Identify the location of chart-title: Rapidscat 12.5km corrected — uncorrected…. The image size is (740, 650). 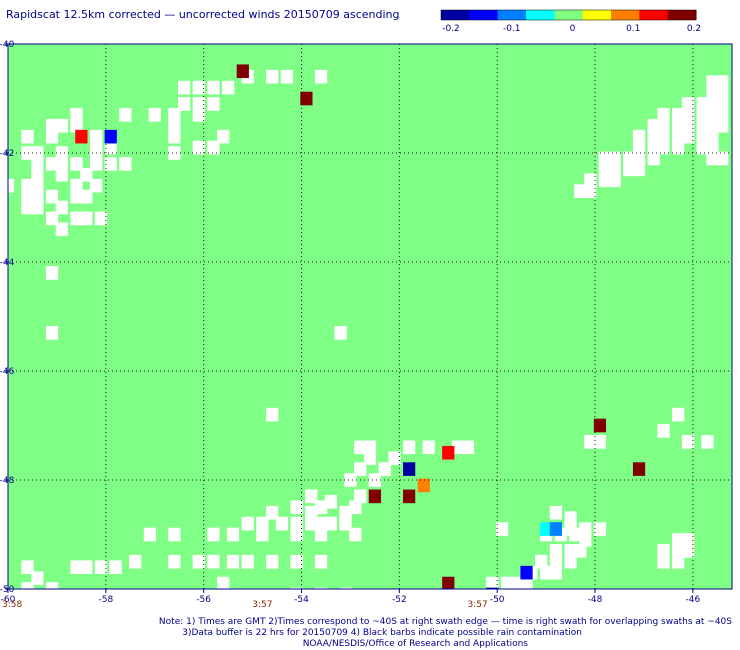
(203, 14).